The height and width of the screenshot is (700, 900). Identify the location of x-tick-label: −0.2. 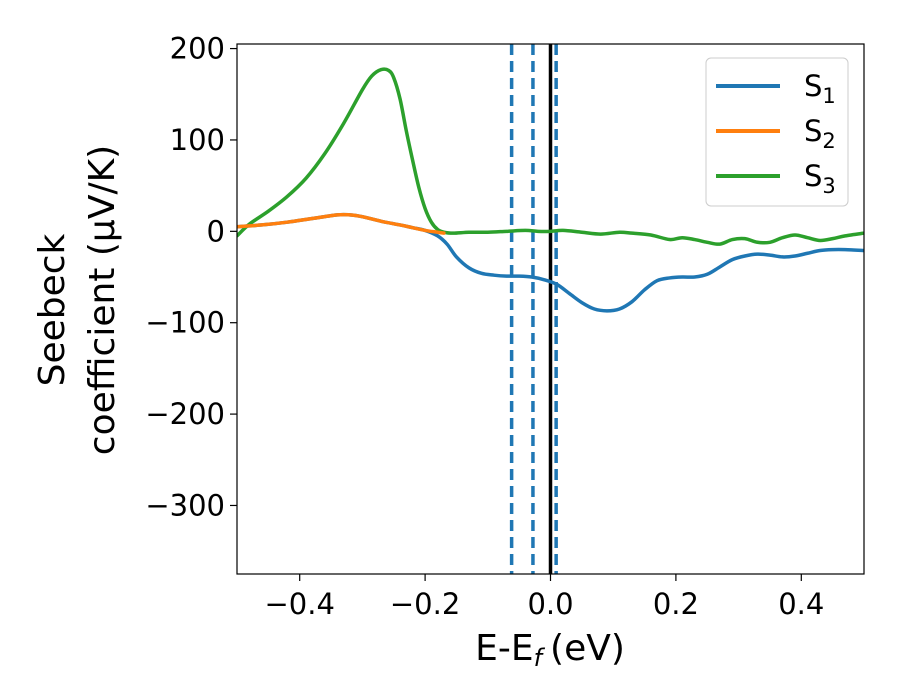
(425, 604).